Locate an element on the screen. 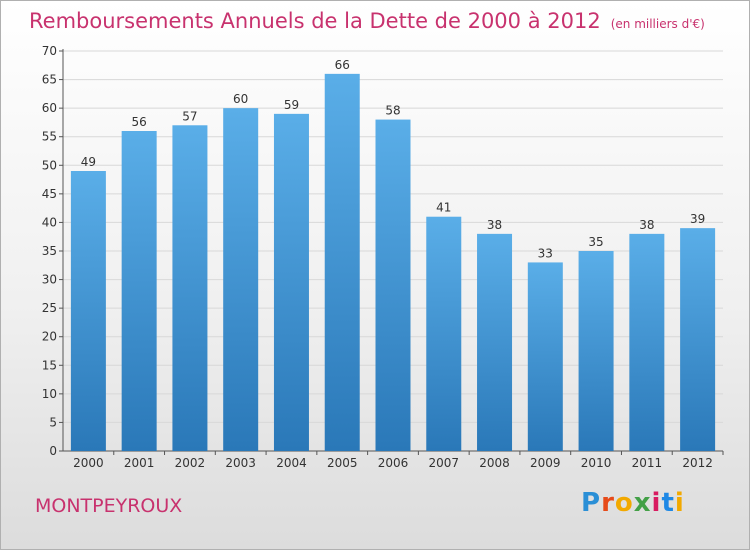 The image size is (750, 550). y-tick-label: 60 is located at coordinates (49, 108).